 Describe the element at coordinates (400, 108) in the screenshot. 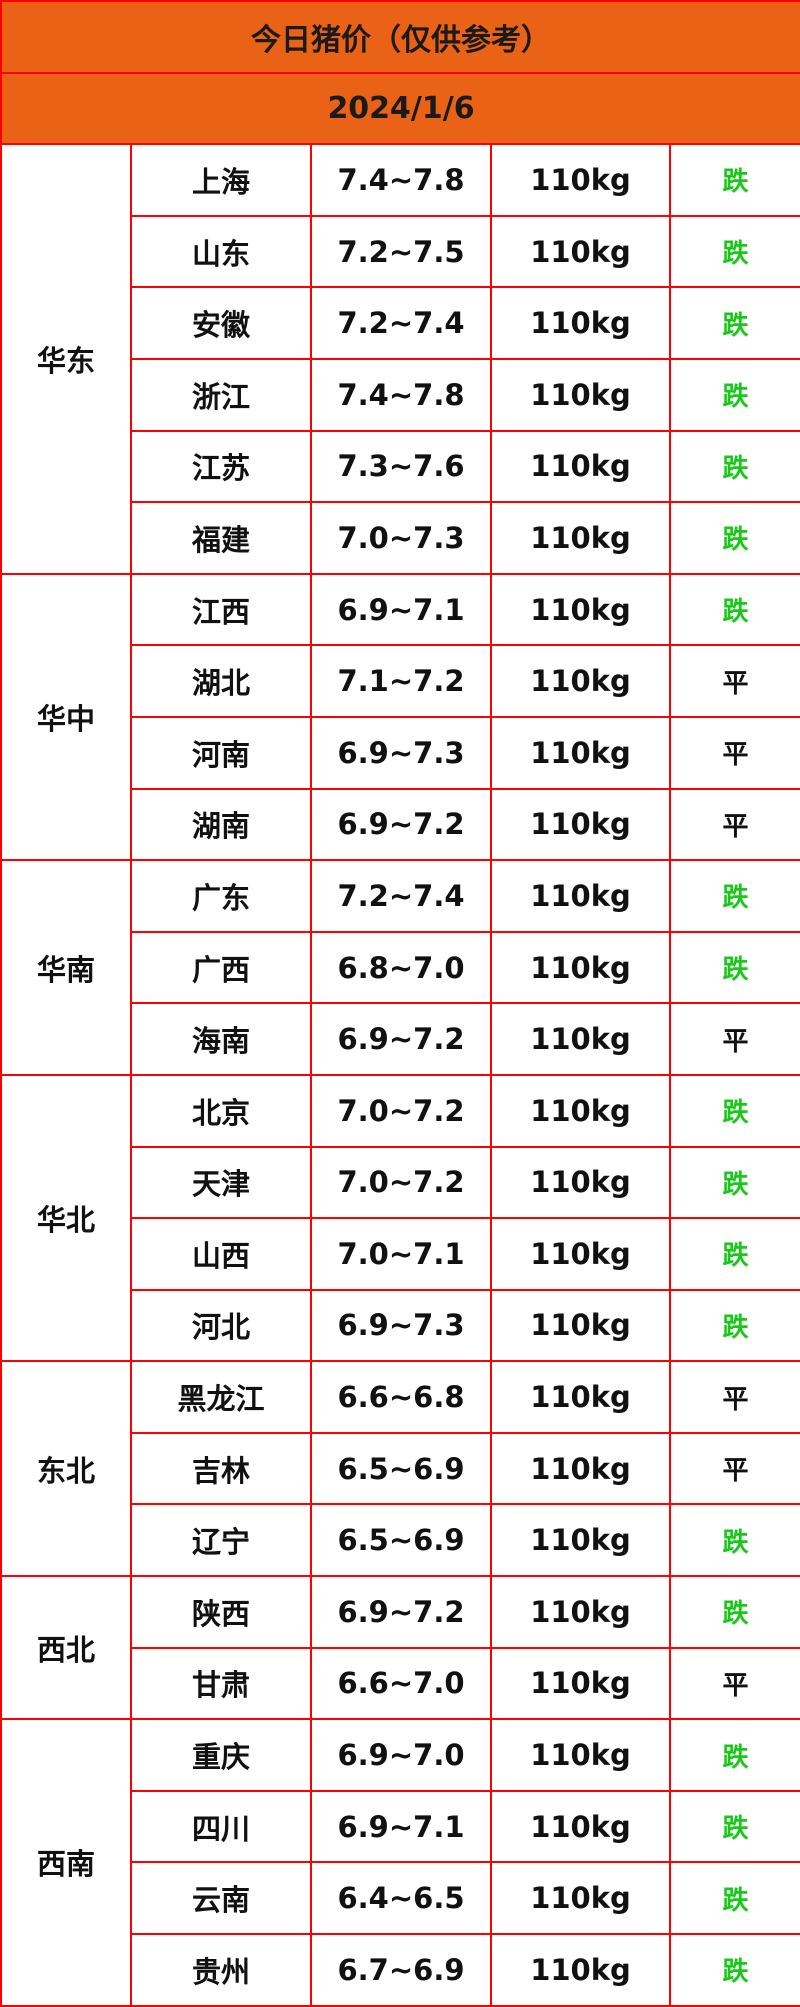

I see `table-date: 2024/1/6` at that location.